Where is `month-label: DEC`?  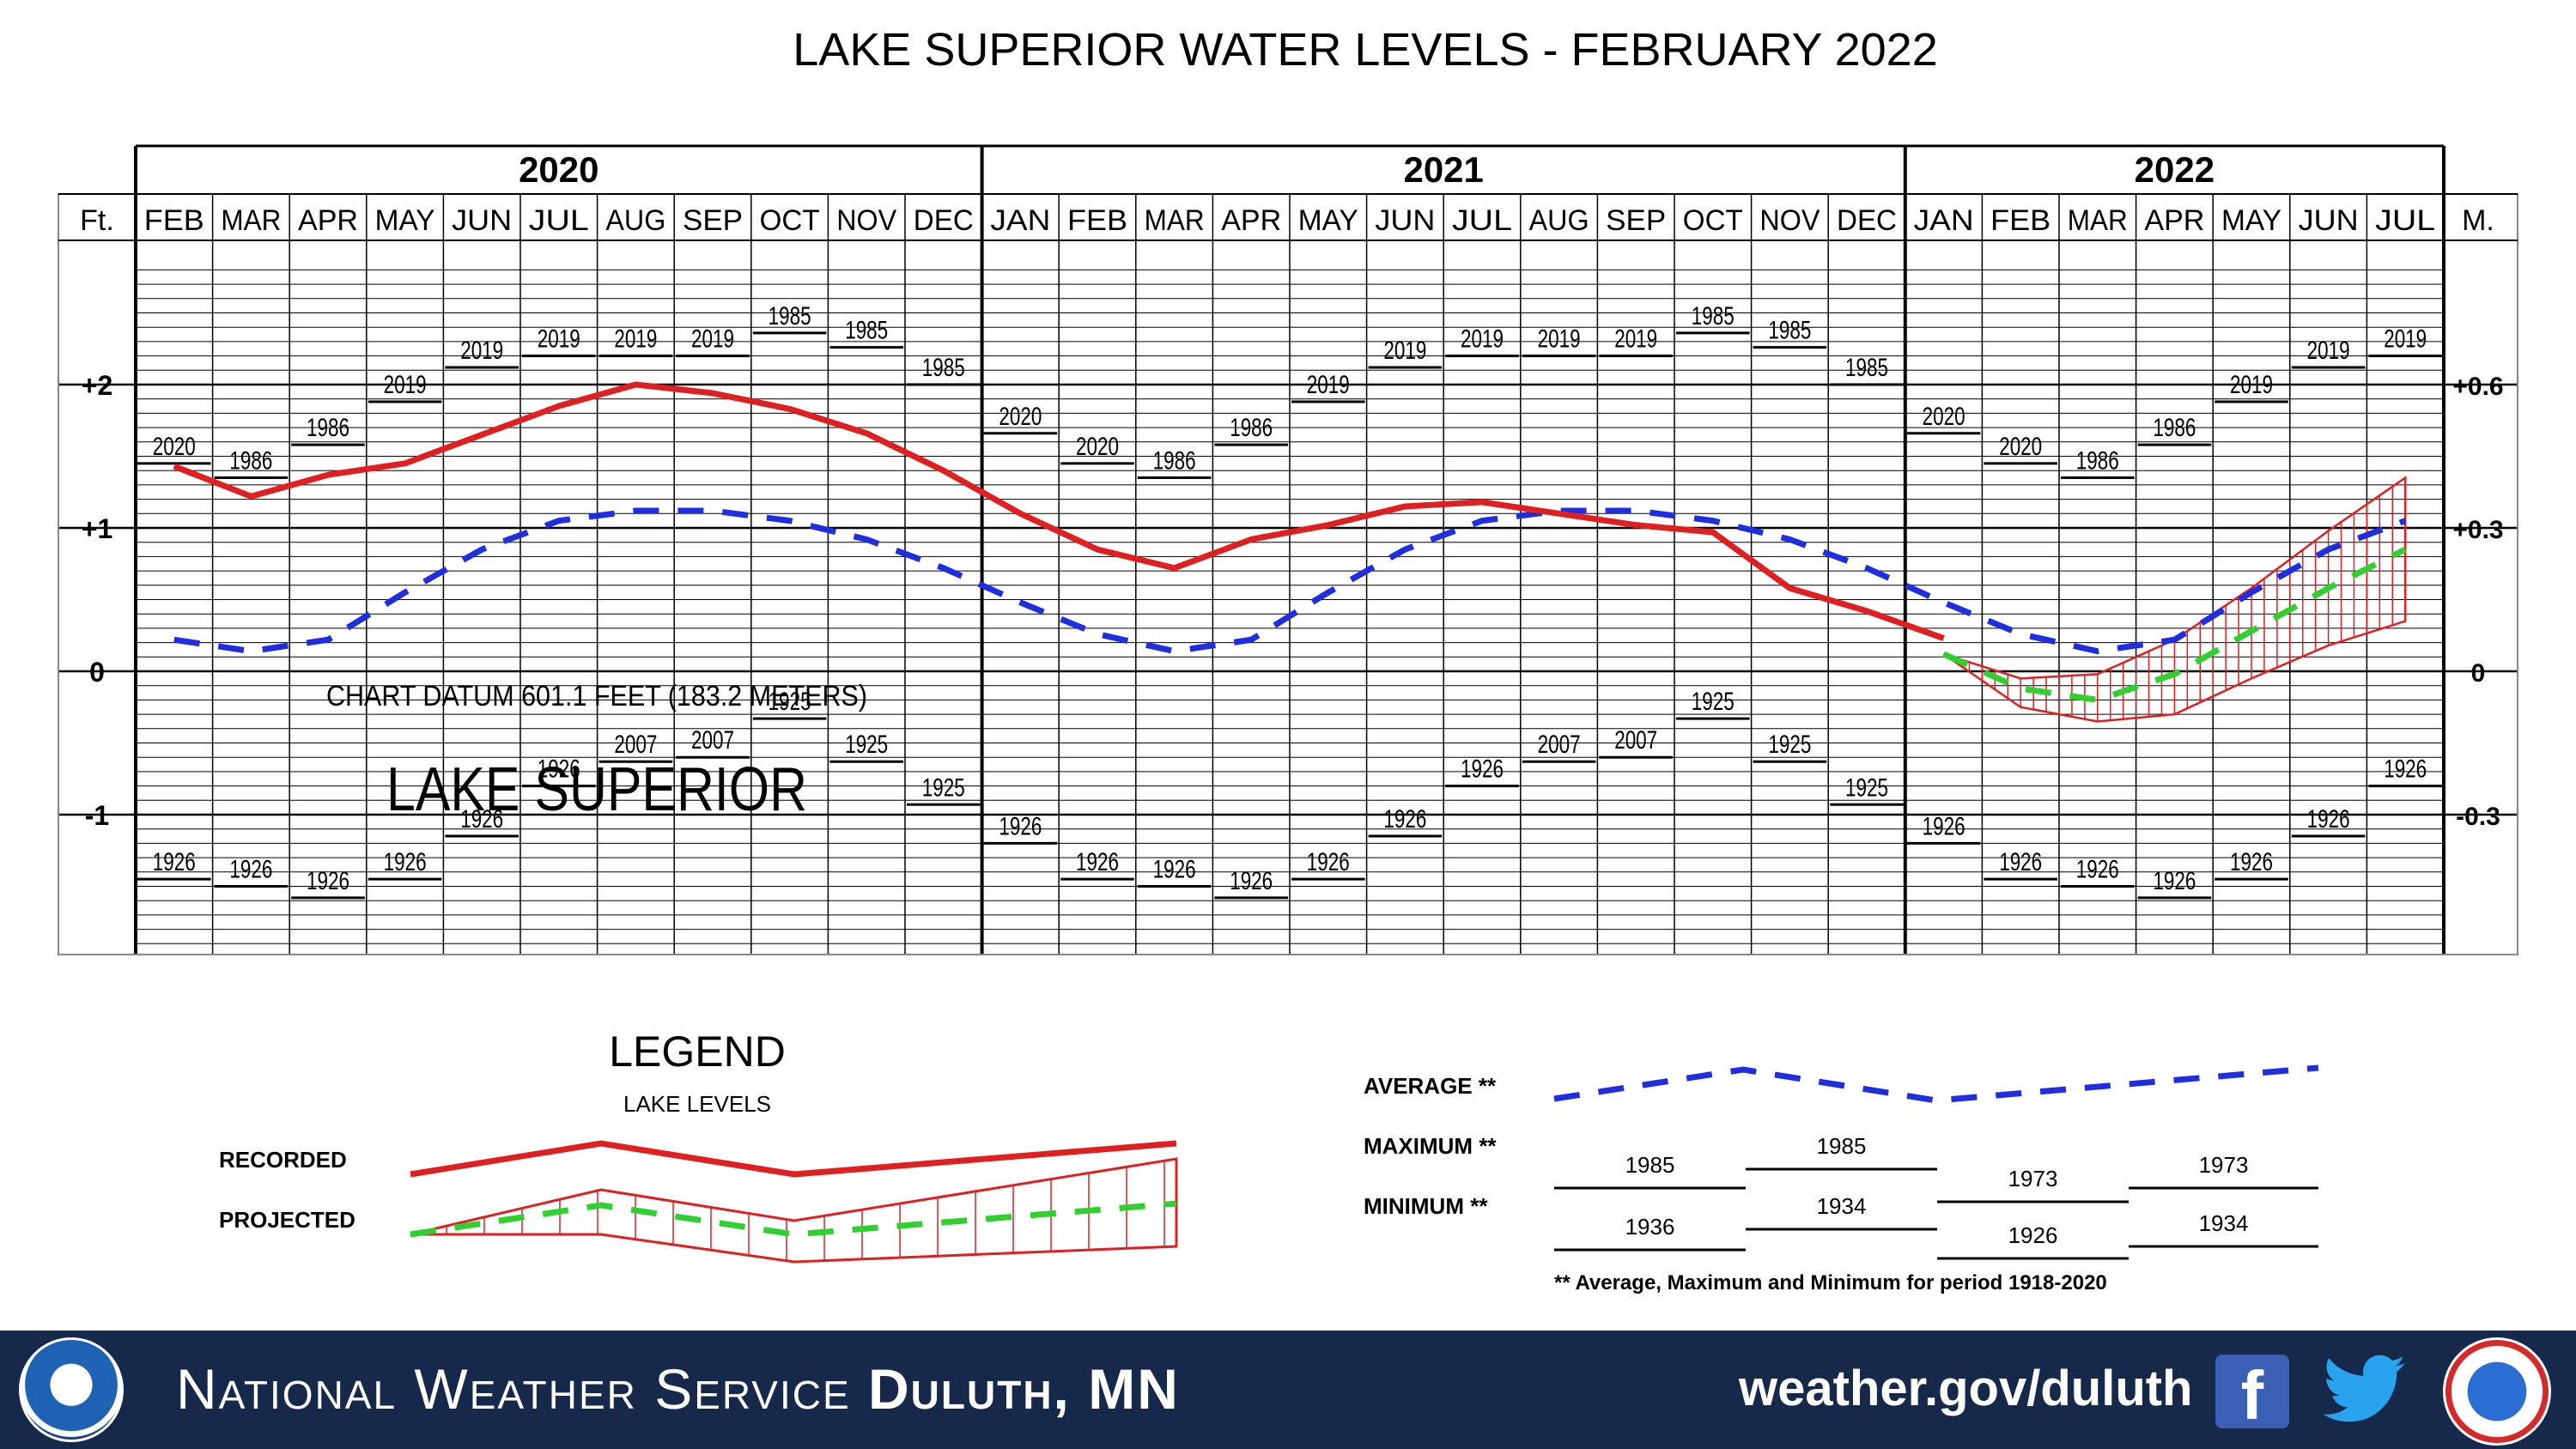
month-label: DEC is located at coordinates (944, 220).